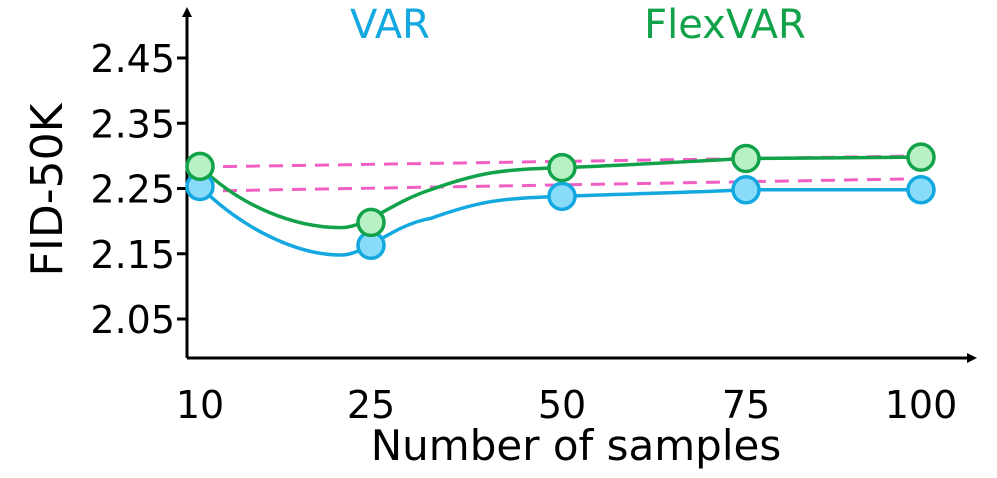 The height and width of the screenshot is (478, 997). What do you see at coordinates (921, 405) in the screenshot?
I see `x-tick-label: 100` at bounding box center [921, 405].